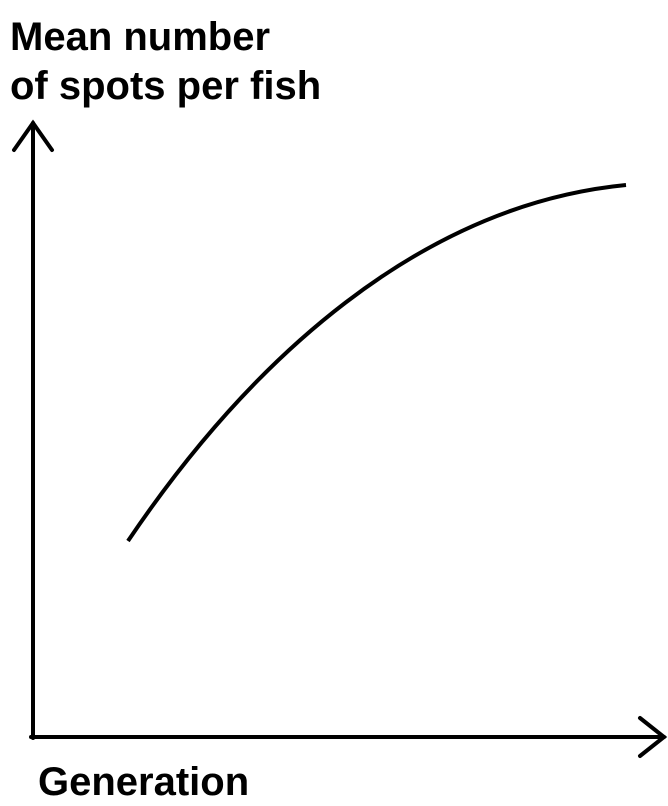 This screenshot has width=668, height=806. I want to click on x-axis-label: Generation, so click(143, 780).